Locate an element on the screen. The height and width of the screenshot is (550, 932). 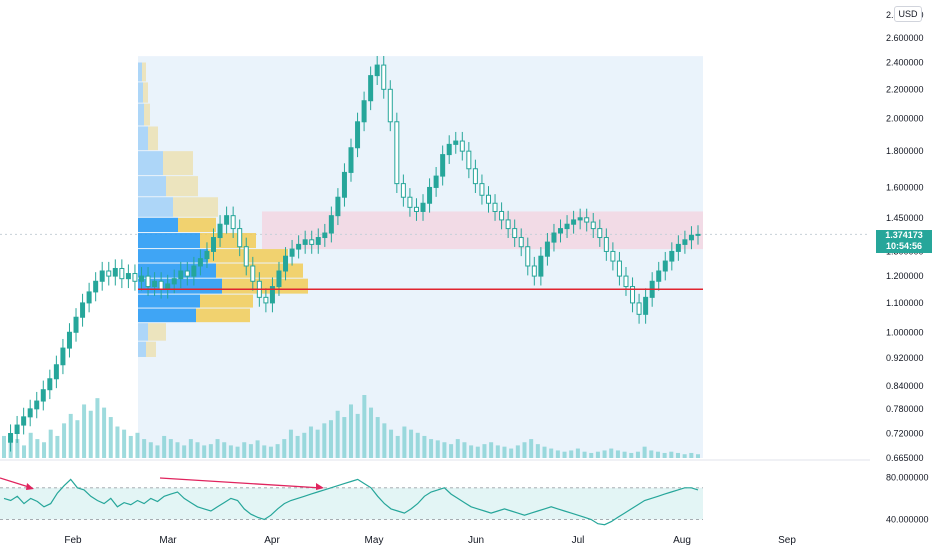
rsi-tick: 80.000000 is located at coordinates (907, 477).